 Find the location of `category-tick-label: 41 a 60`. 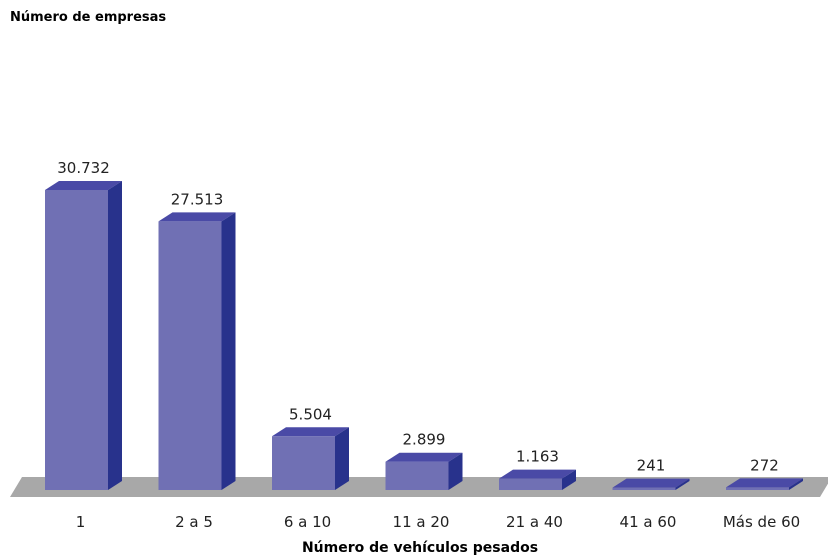

category-tick-label: 41 a 60 is located at coordinates (648, 522).